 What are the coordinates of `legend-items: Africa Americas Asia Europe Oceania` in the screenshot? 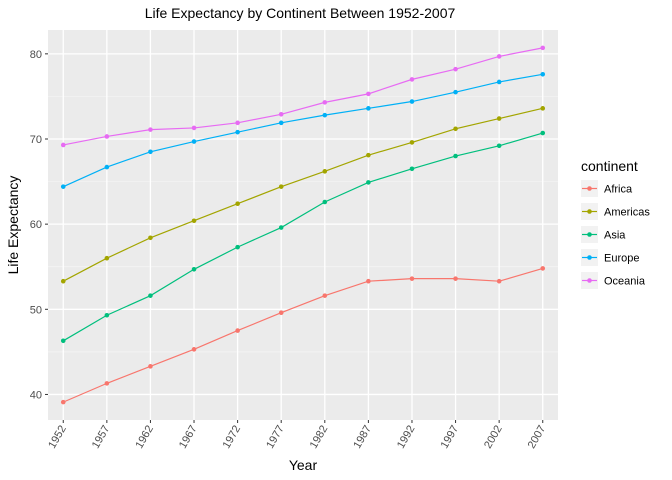 It's located at (615, 234).